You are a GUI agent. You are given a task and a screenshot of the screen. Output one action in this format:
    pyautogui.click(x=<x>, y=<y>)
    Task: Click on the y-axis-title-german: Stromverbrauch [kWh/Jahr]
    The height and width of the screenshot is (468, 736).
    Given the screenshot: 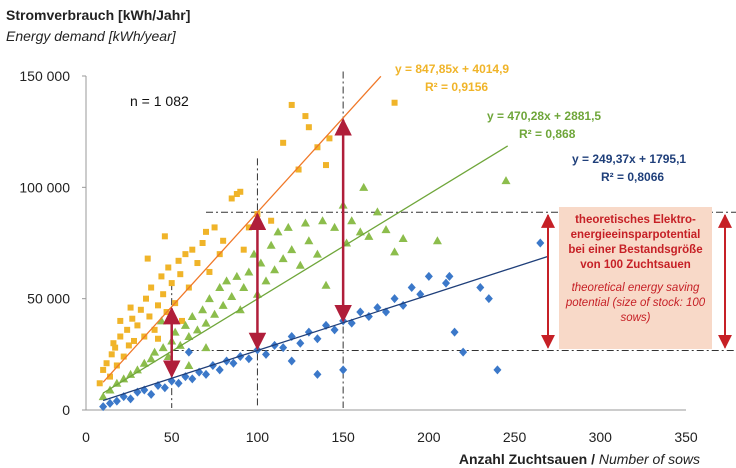 What is the action you would take?
    pyautogui.click(x=98, y=15)
    